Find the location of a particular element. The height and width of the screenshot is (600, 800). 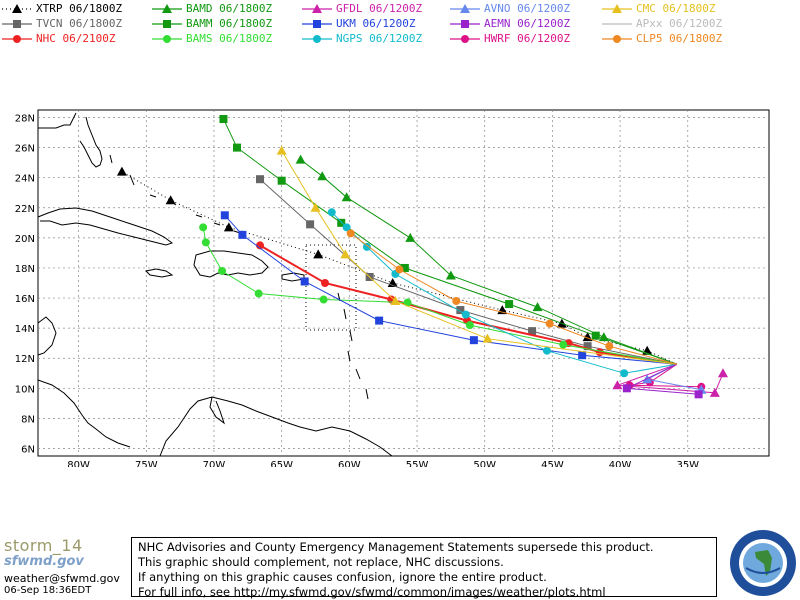

lat-tick-label: 28N is located at coordinates (25, 119).